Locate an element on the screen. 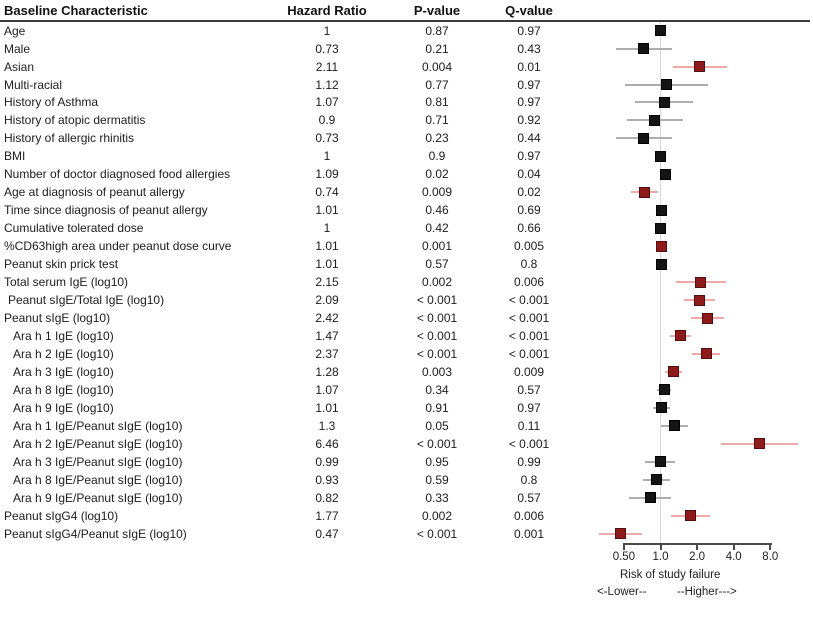  row-p-value: 0.02 is located at coordinates (437, 174).